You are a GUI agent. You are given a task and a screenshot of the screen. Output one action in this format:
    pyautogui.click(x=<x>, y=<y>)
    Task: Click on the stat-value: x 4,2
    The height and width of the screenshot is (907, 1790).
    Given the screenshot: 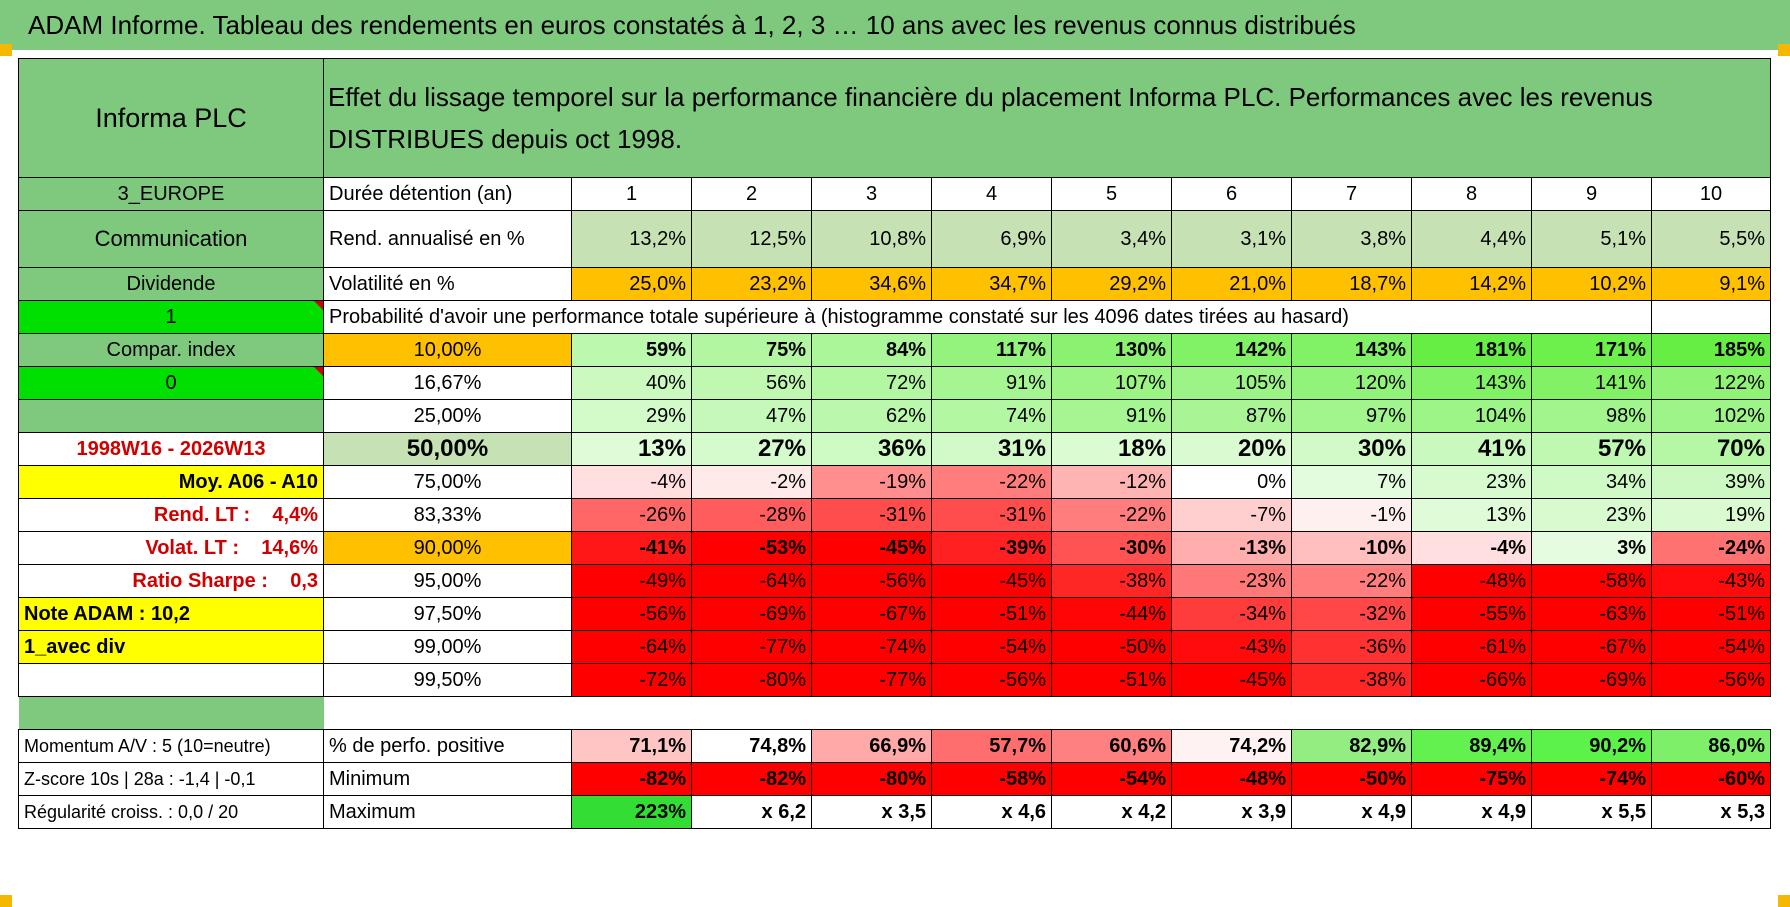 What is the action you would take?
    pyautogui.click(x=1111, y=812)
    